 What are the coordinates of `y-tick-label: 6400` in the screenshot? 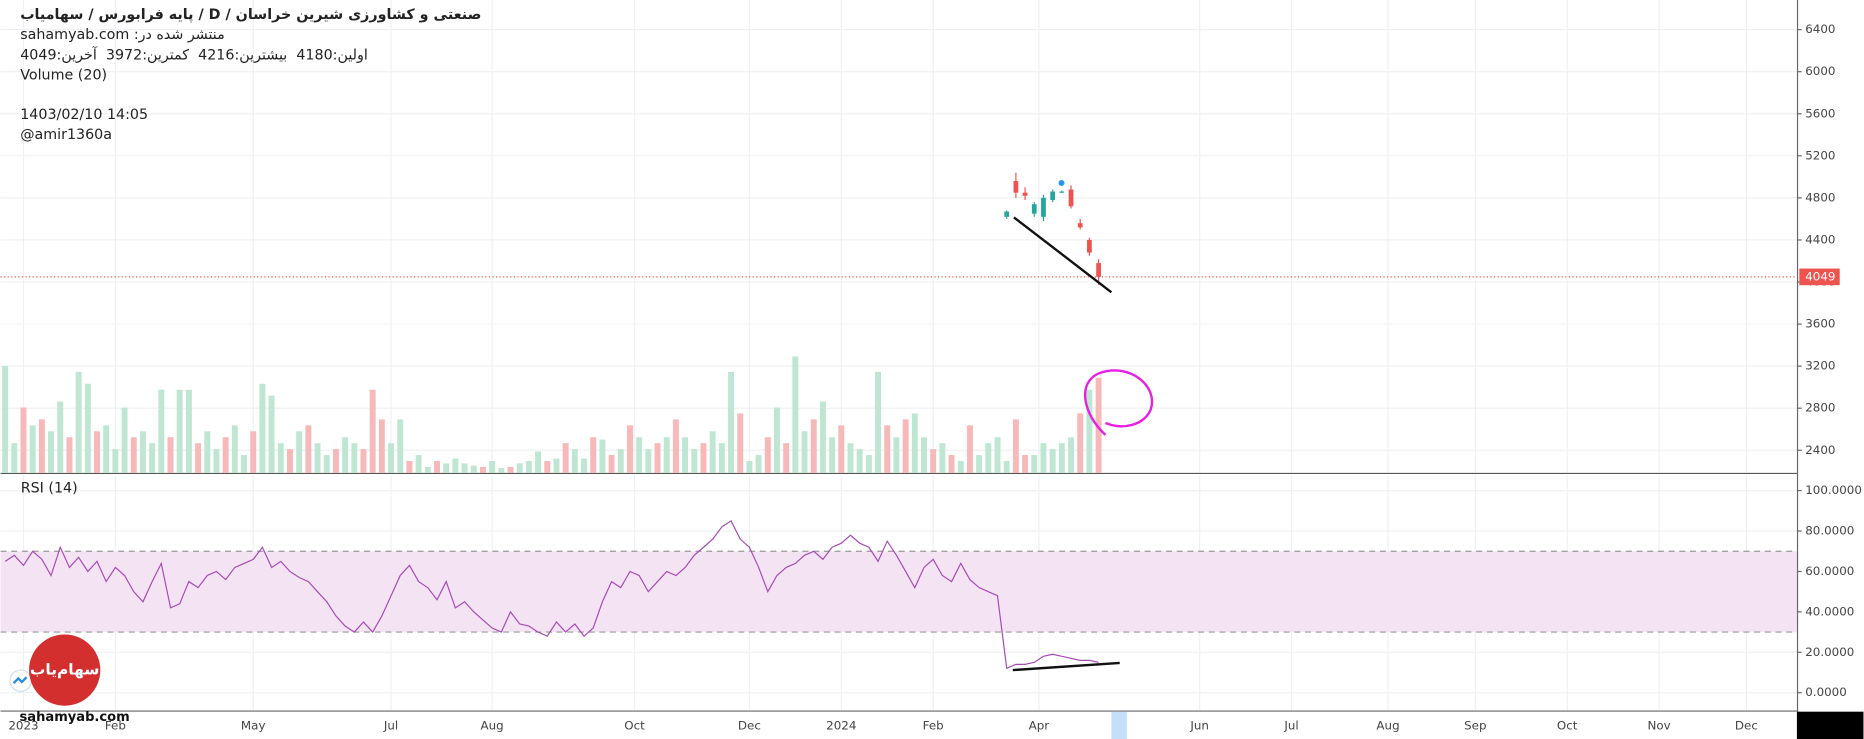 It's located at (1820, 29).